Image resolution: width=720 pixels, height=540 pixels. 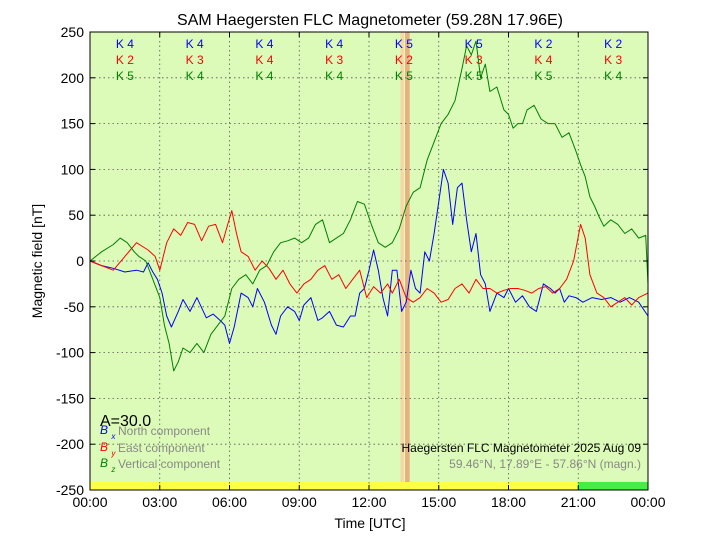 I want to click on k-index-x-4: K 5, so click(x=404, y=44).